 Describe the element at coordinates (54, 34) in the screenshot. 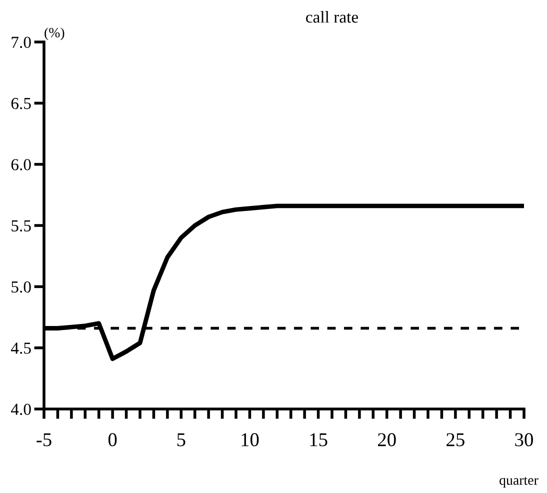

I see `y-axis-title: (%)` at that location.